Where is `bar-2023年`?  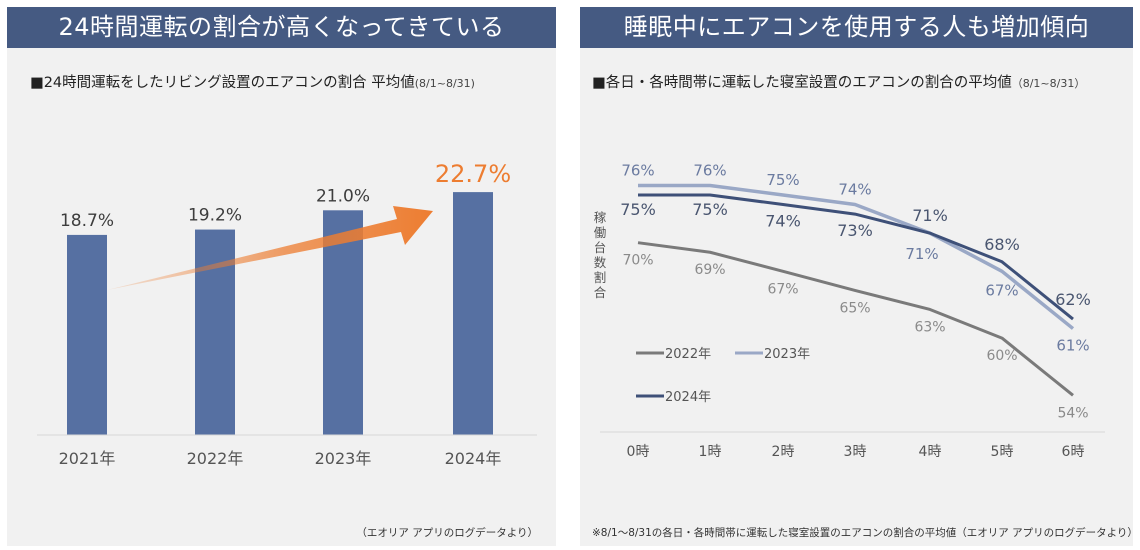 bar-2023年 is located at coordinates (343, 322).